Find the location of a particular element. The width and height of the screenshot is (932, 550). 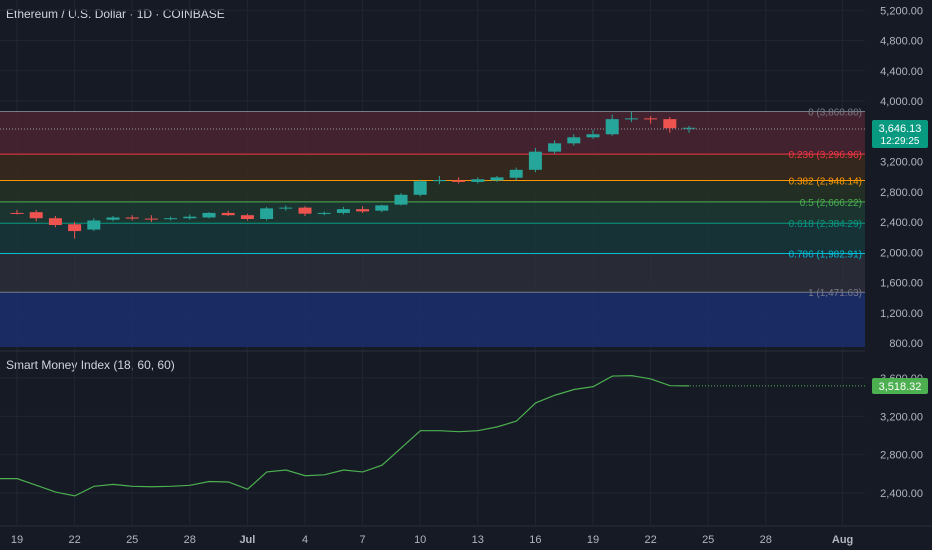

time-axis-label: 7 is located at coordinates (363, 540).